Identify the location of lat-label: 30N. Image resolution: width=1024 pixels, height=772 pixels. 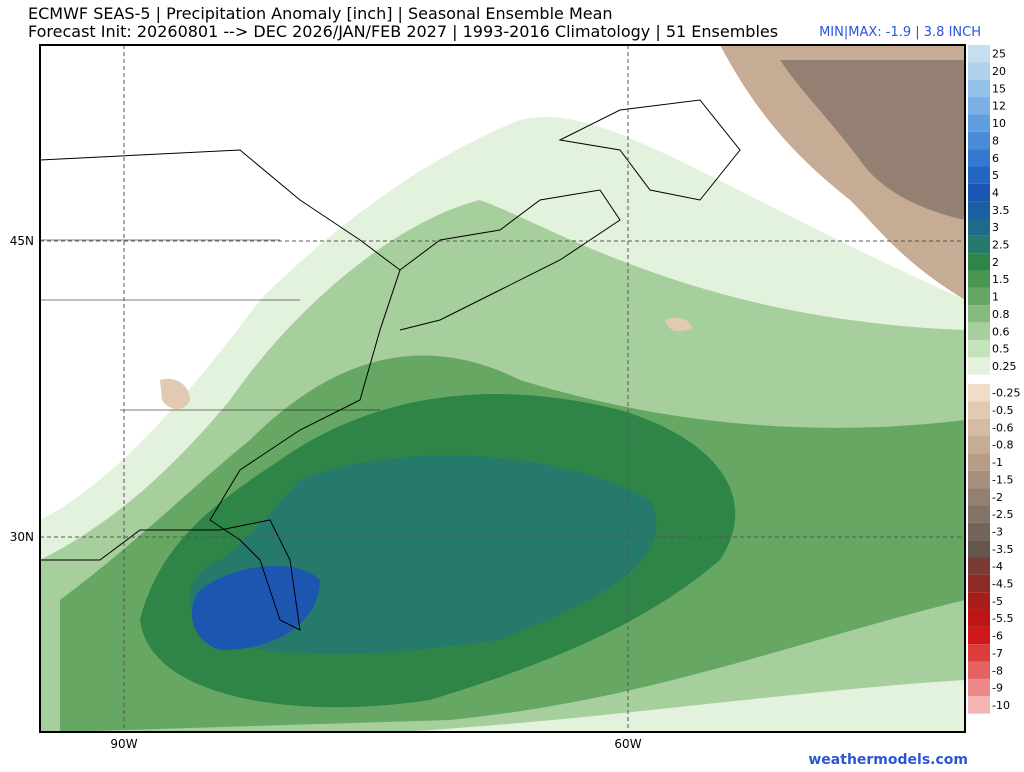
(22, 537).